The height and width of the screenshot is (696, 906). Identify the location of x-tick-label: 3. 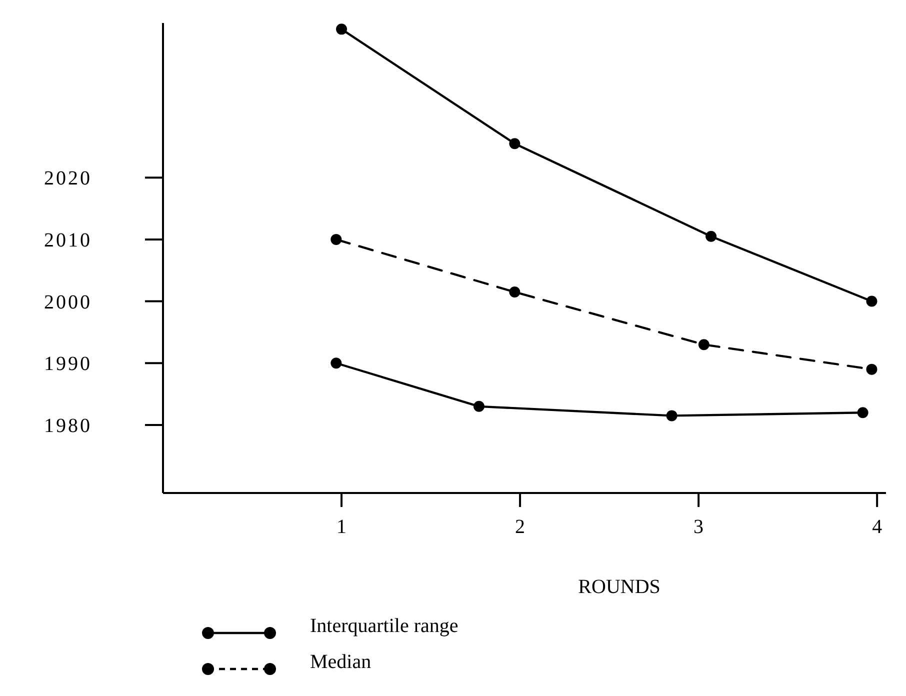
(699, 527).